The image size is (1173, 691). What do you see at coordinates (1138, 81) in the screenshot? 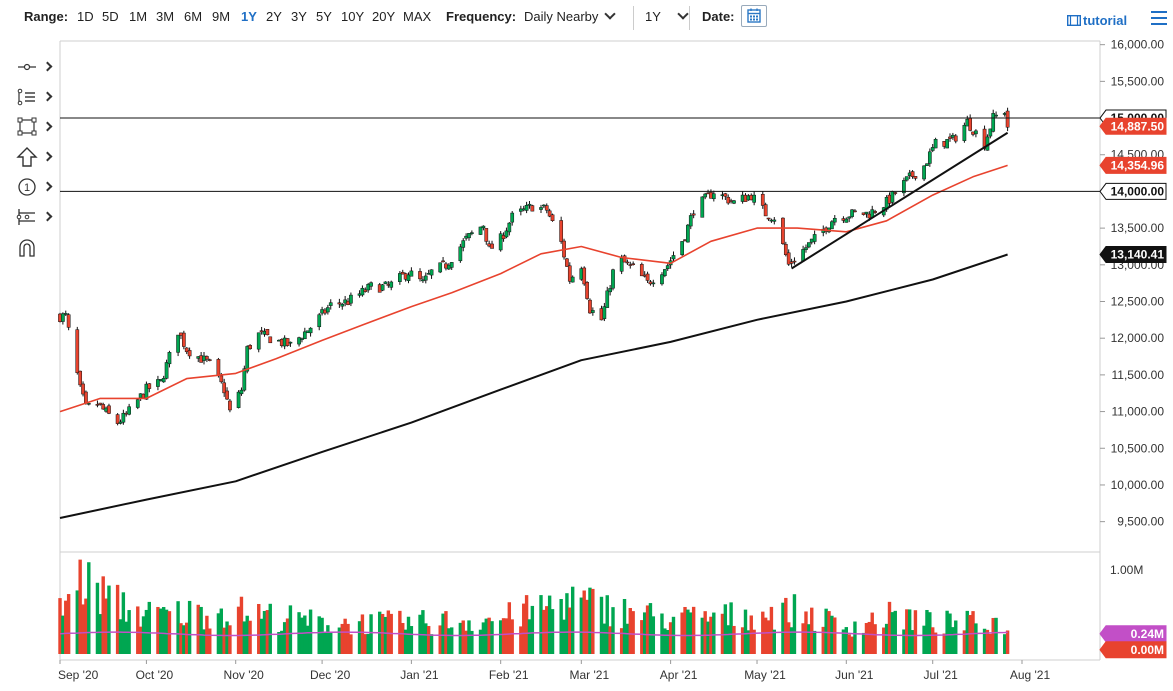
I see `price-tick-label: 15,500.00` at bounding box center [1138, 81].